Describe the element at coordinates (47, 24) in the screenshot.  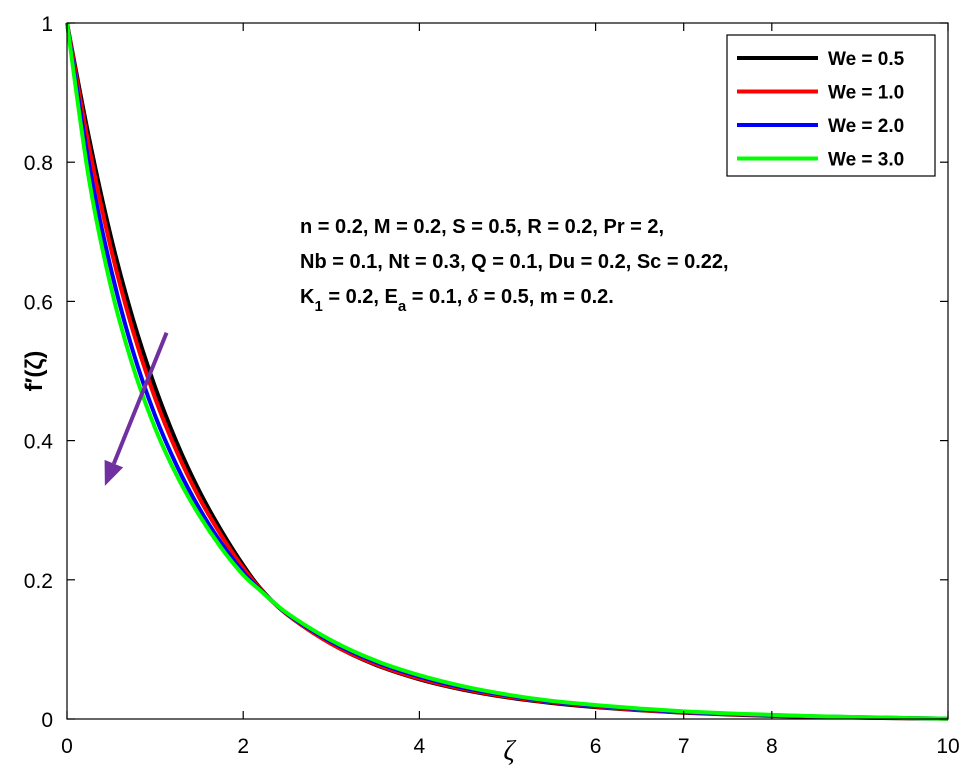
I see `y-tick-label: 1` at that location.